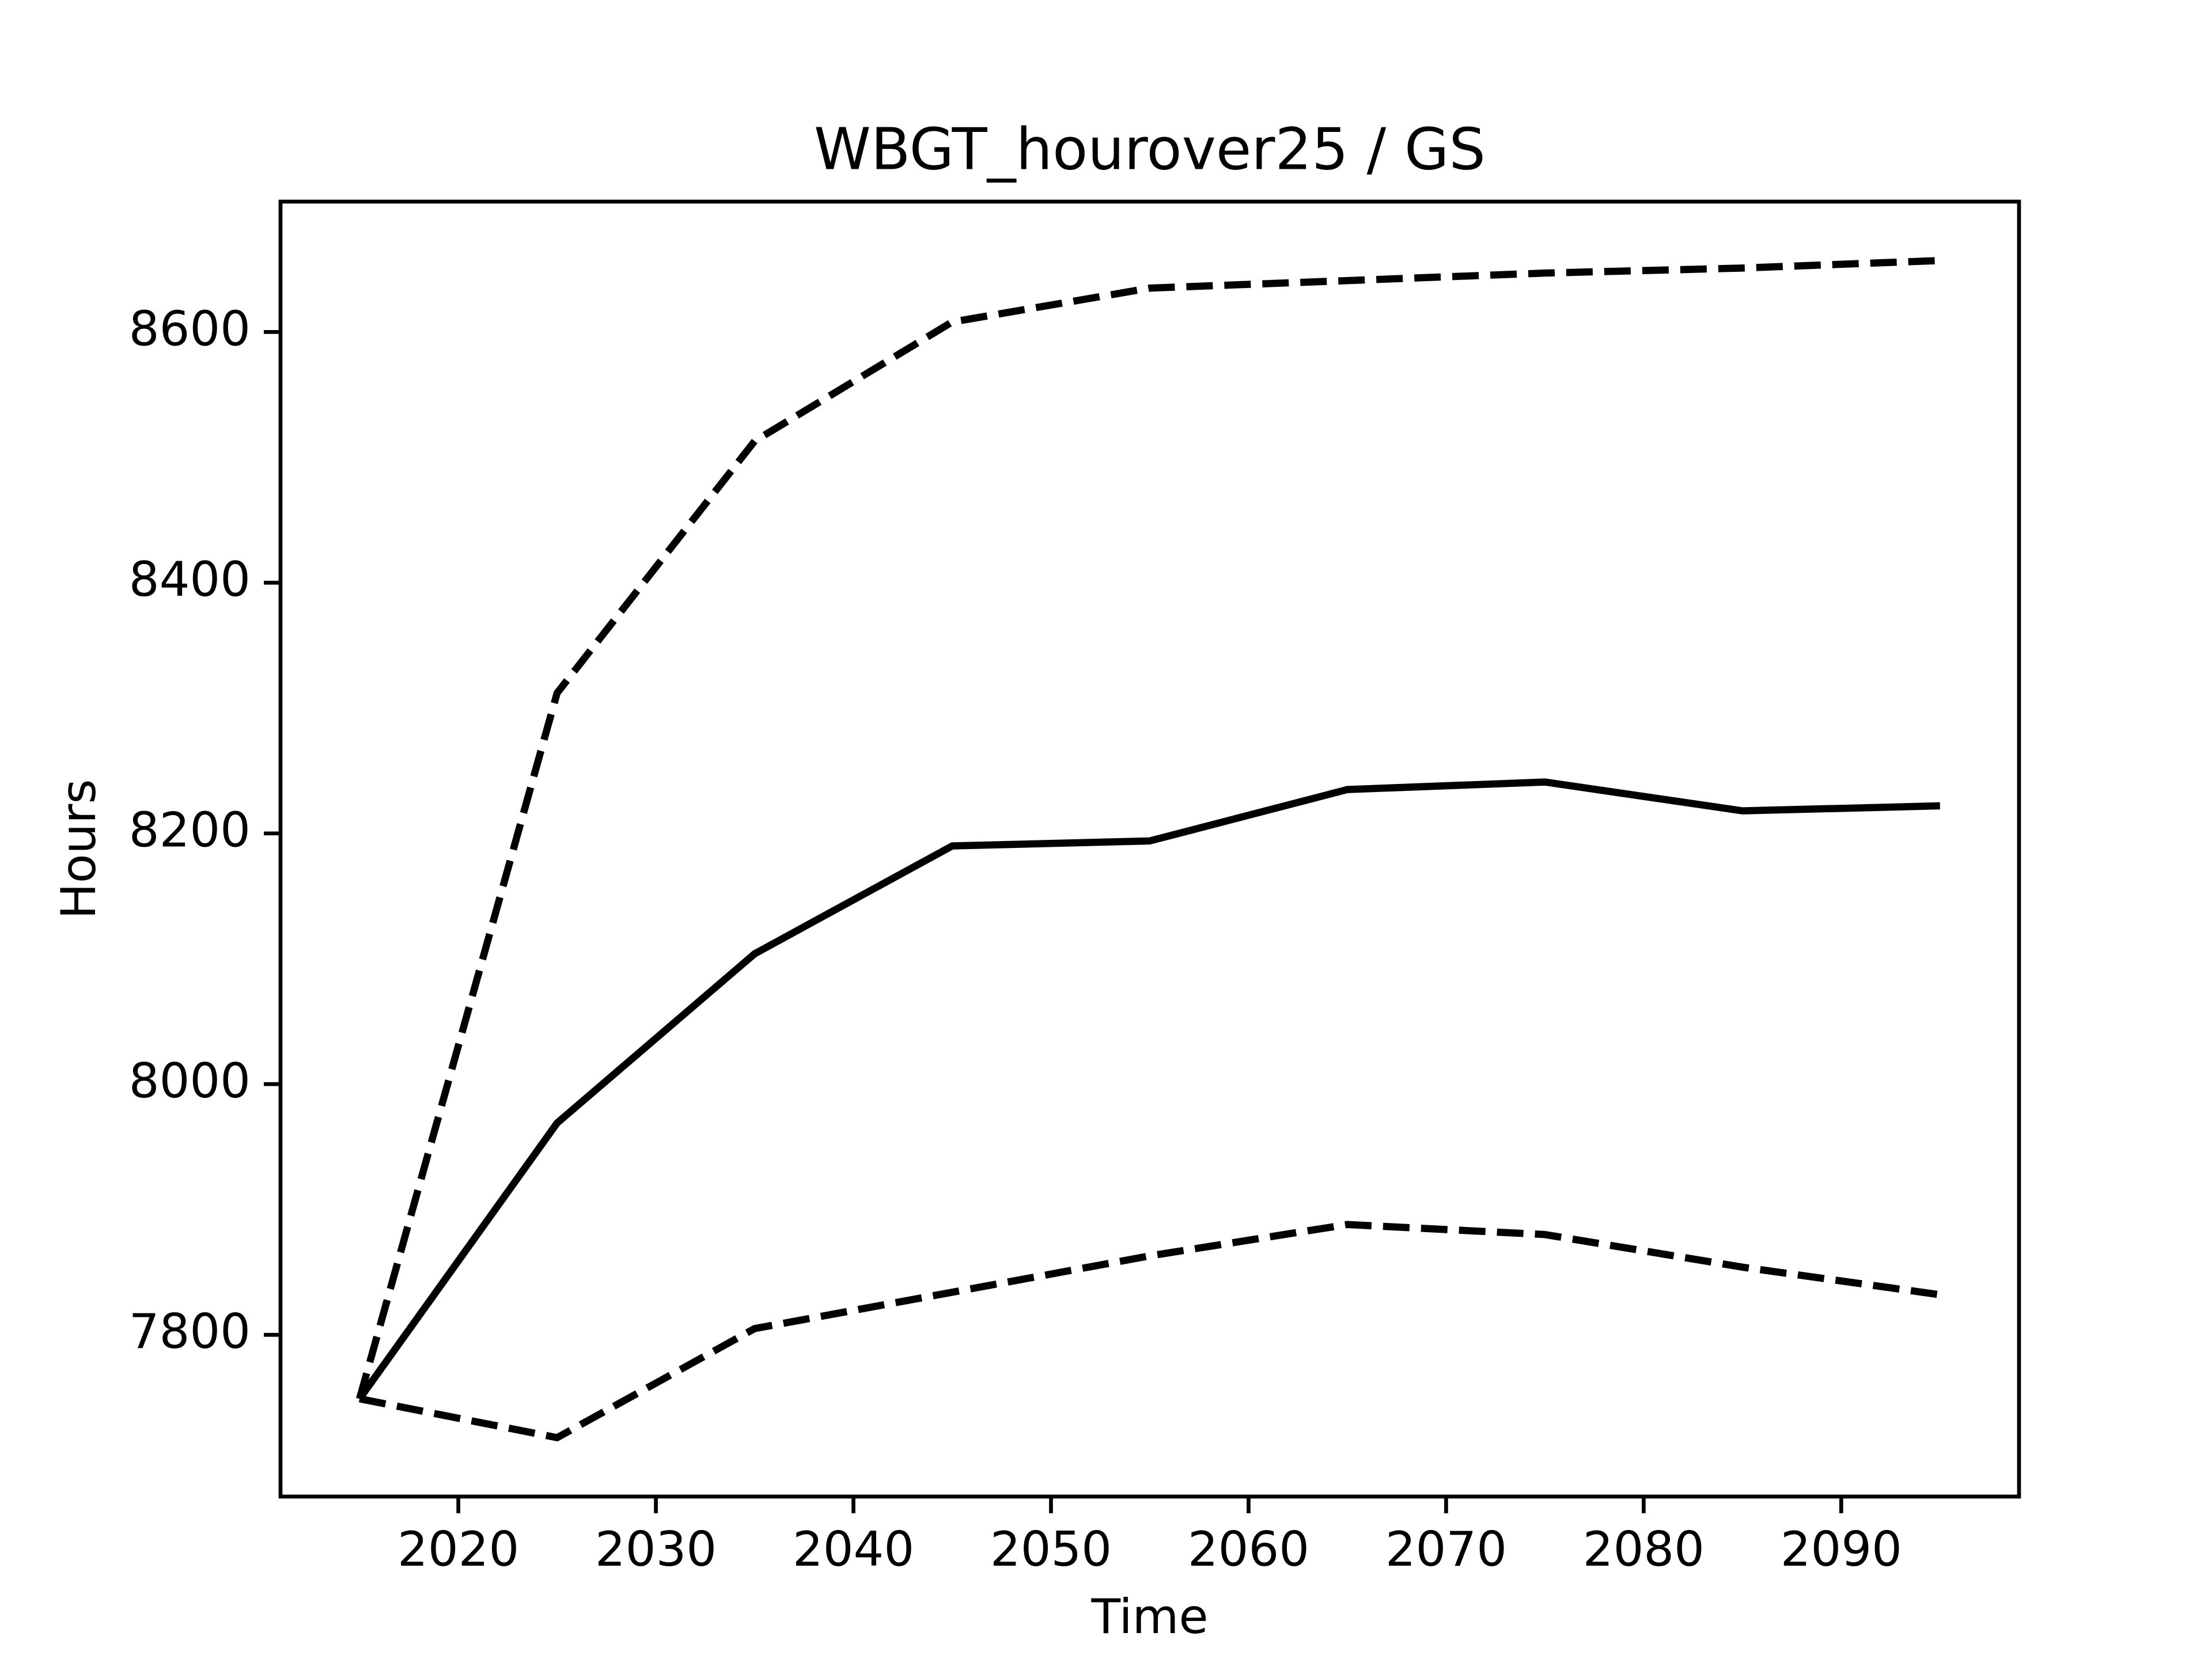 The width and height of the screenshot is (2212, 1659). What do you see at coordinates (190, 830) in the screenshot?
I see `y-tick-label: 8200` at bounding box center [190, 830].